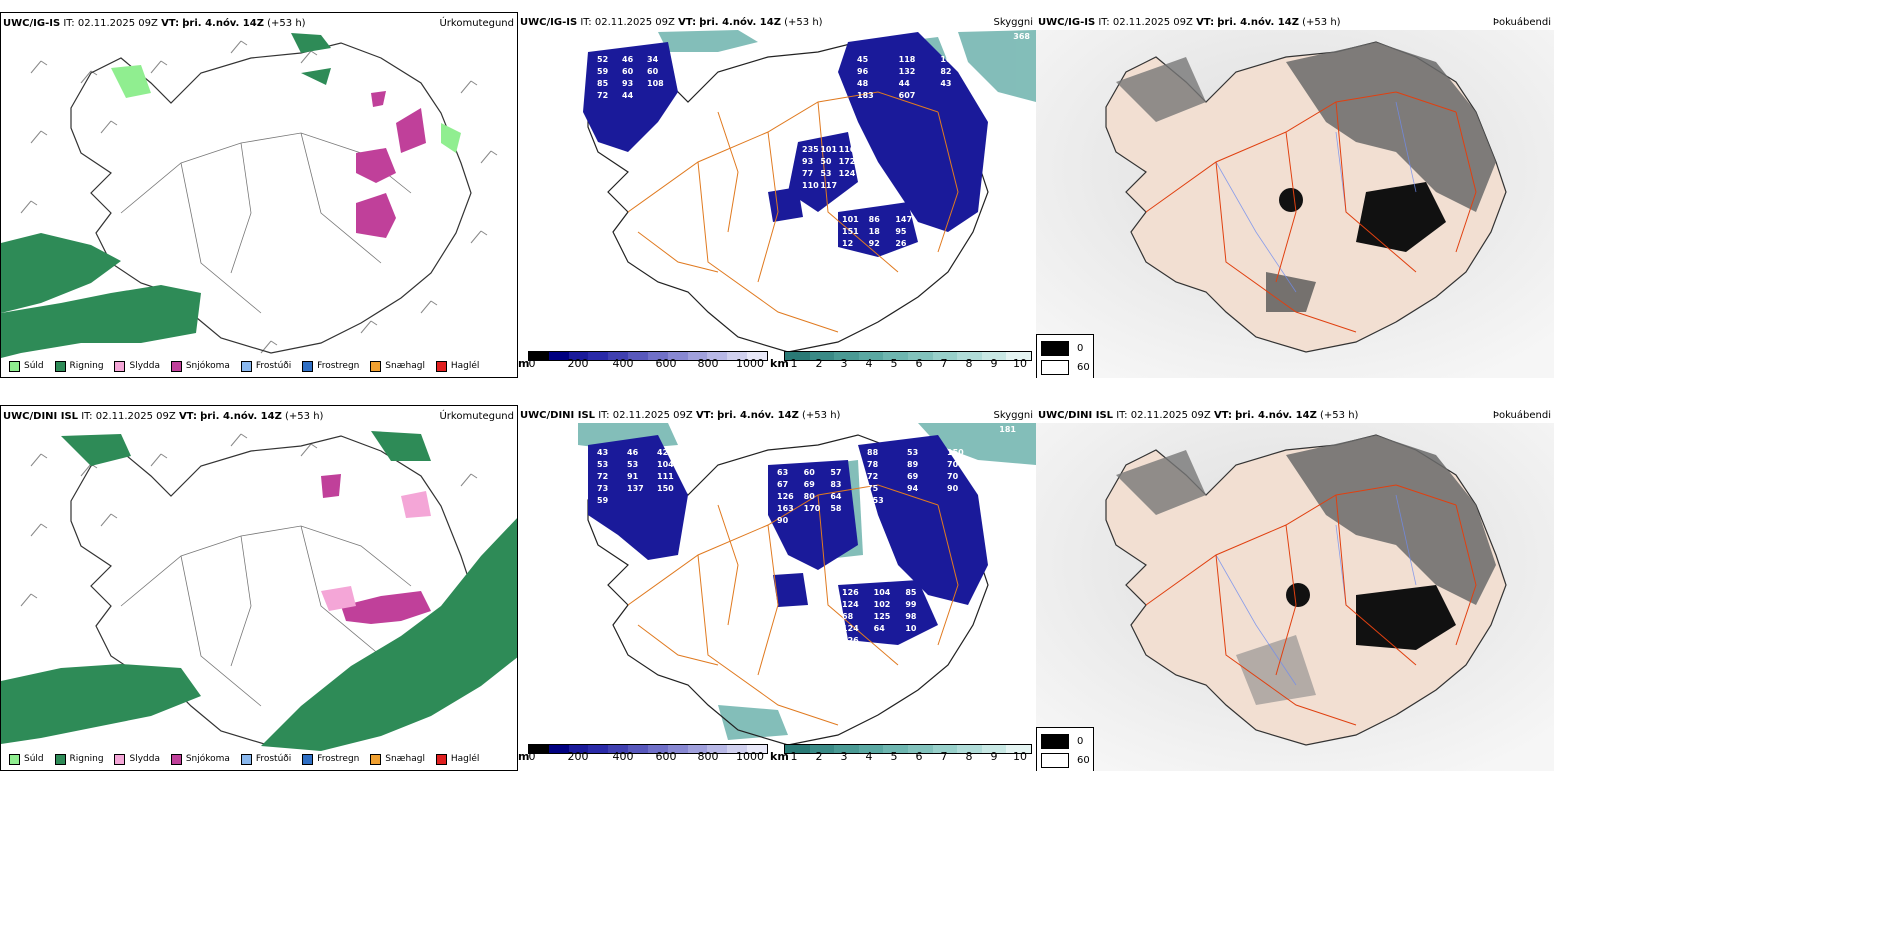 The image size is (1900, 950). Describe the element at coordinates (26, 366) in the screenshot. I see `legend-item: Súld` at that location.